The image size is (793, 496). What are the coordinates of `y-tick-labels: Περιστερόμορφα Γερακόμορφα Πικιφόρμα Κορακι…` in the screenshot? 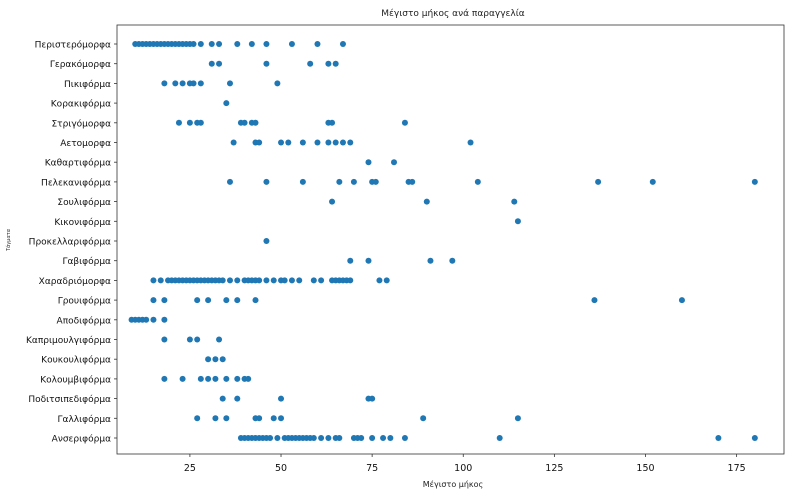 It's located at (71, 242).